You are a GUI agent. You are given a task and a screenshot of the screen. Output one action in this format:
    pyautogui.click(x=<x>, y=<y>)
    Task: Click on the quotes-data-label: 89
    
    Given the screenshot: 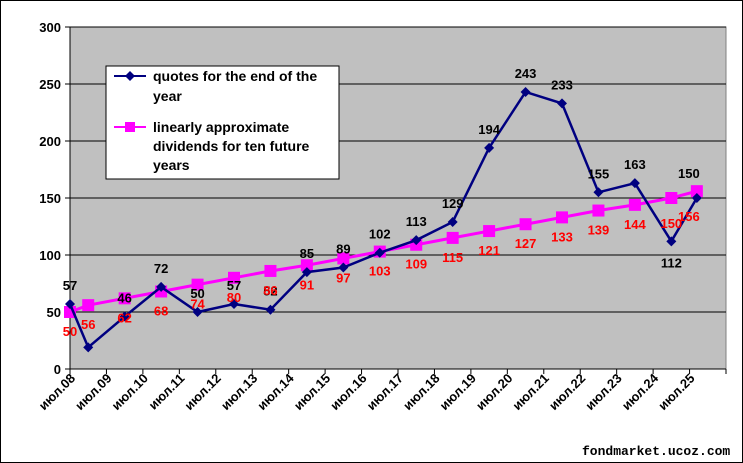 What is the action you would take?
    pyautogui.click(x=343, y=249)
    